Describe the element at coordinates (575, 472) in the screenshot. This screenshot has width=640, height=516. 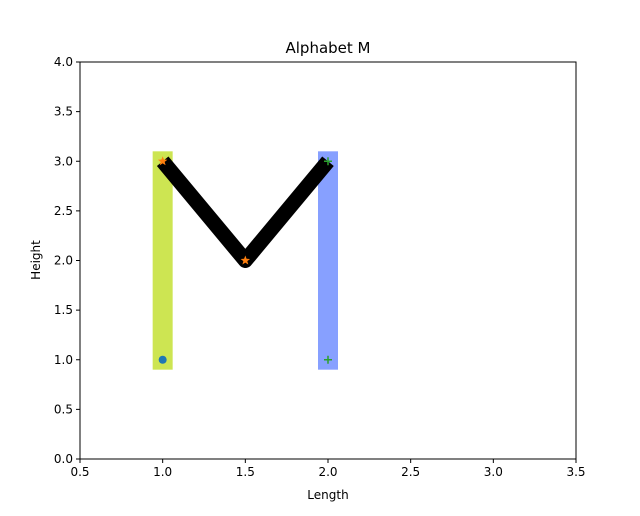
I see `x-tick-label: 3.5` at that location.